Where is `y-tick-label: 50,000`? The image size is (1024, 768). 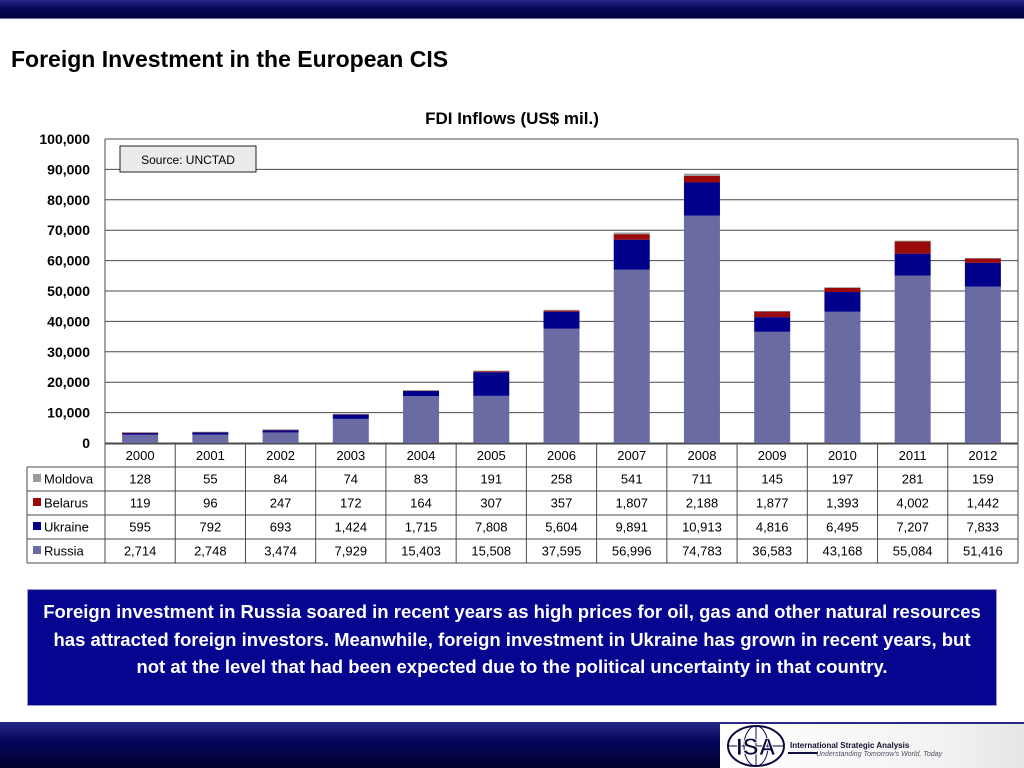 y-tick-label: 50,000 is located at coordinates (68, 291).